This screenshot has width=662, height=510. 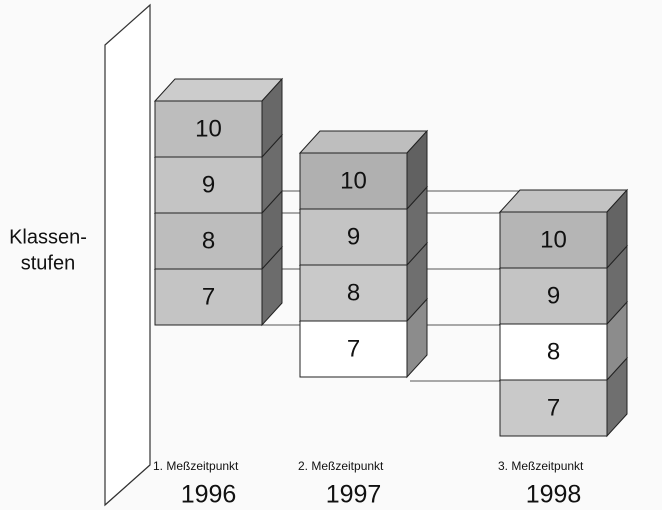 What do you see at coordinates (127, 255) in the screenshot?
I see `back-panel` at bounding box center [127, 255].